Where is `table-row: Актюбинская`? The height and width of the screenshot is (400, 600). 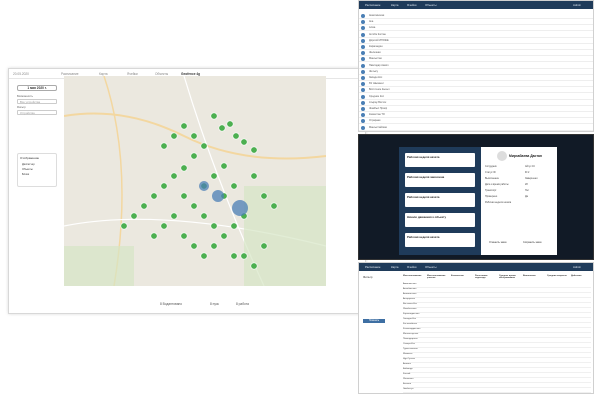 table-row: Актюбинская is located at coordinates (497, 290).